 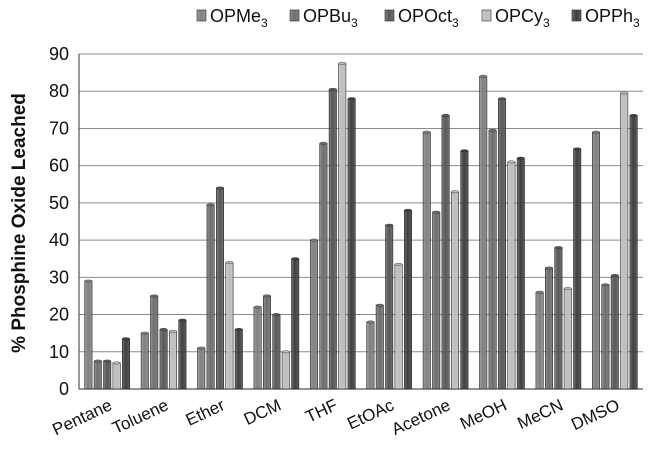 What do you see at coordinates (140, 416) in the screenshot?
I see `x-tick-label: Toluene` at bounding box center [140, 416].